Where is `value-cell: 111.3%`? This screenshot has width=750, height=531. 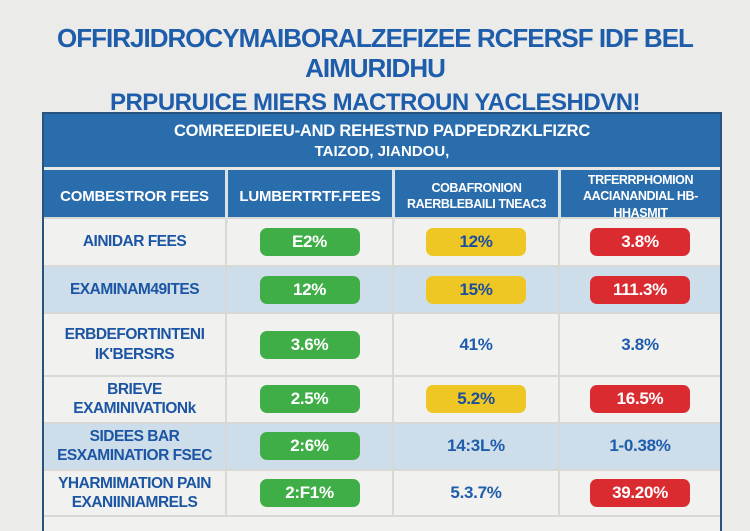 value-cell: 111.3% is located at coordinates (639, 289).